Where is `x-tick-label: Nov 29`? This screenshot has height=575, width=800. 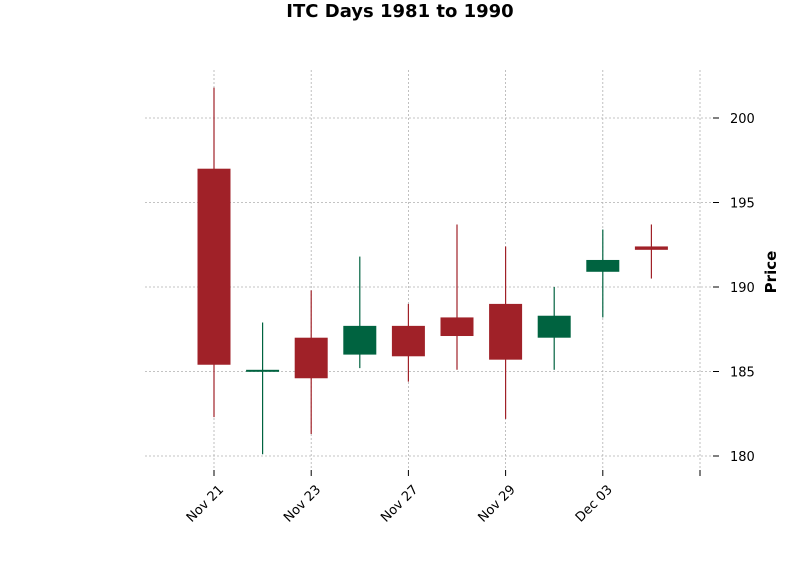 x-tick-label: Nov 29 is located at coordinates (496, 503).